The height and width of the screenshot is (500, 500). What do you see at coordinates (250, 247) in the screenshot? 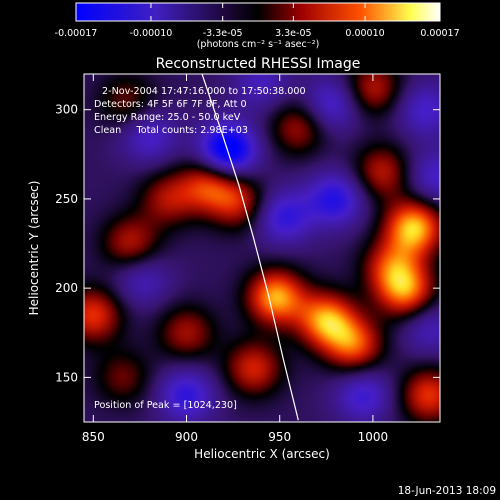
I see `solar-limb-curve` at bounding box center [250, 247].